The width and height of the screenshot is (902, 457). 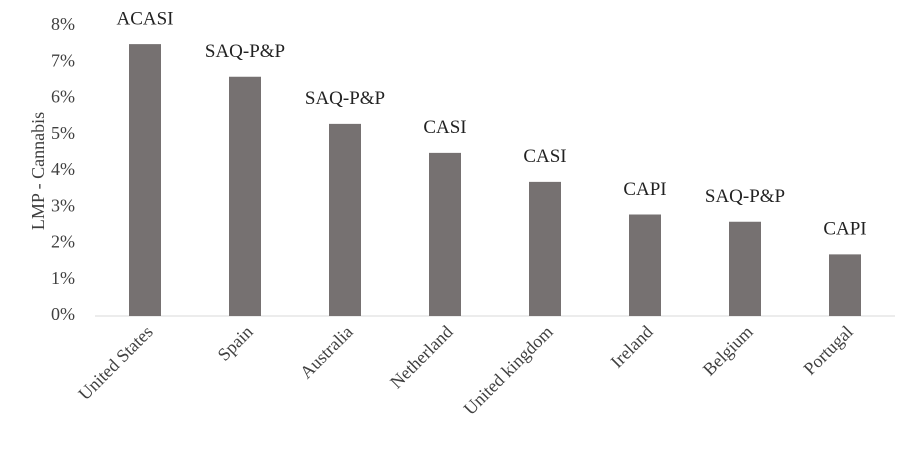 What do you see at coordinates (421, 357) in the screenshot?
I see `x-tick-label: Netherland` at bounding box center [421, 357].